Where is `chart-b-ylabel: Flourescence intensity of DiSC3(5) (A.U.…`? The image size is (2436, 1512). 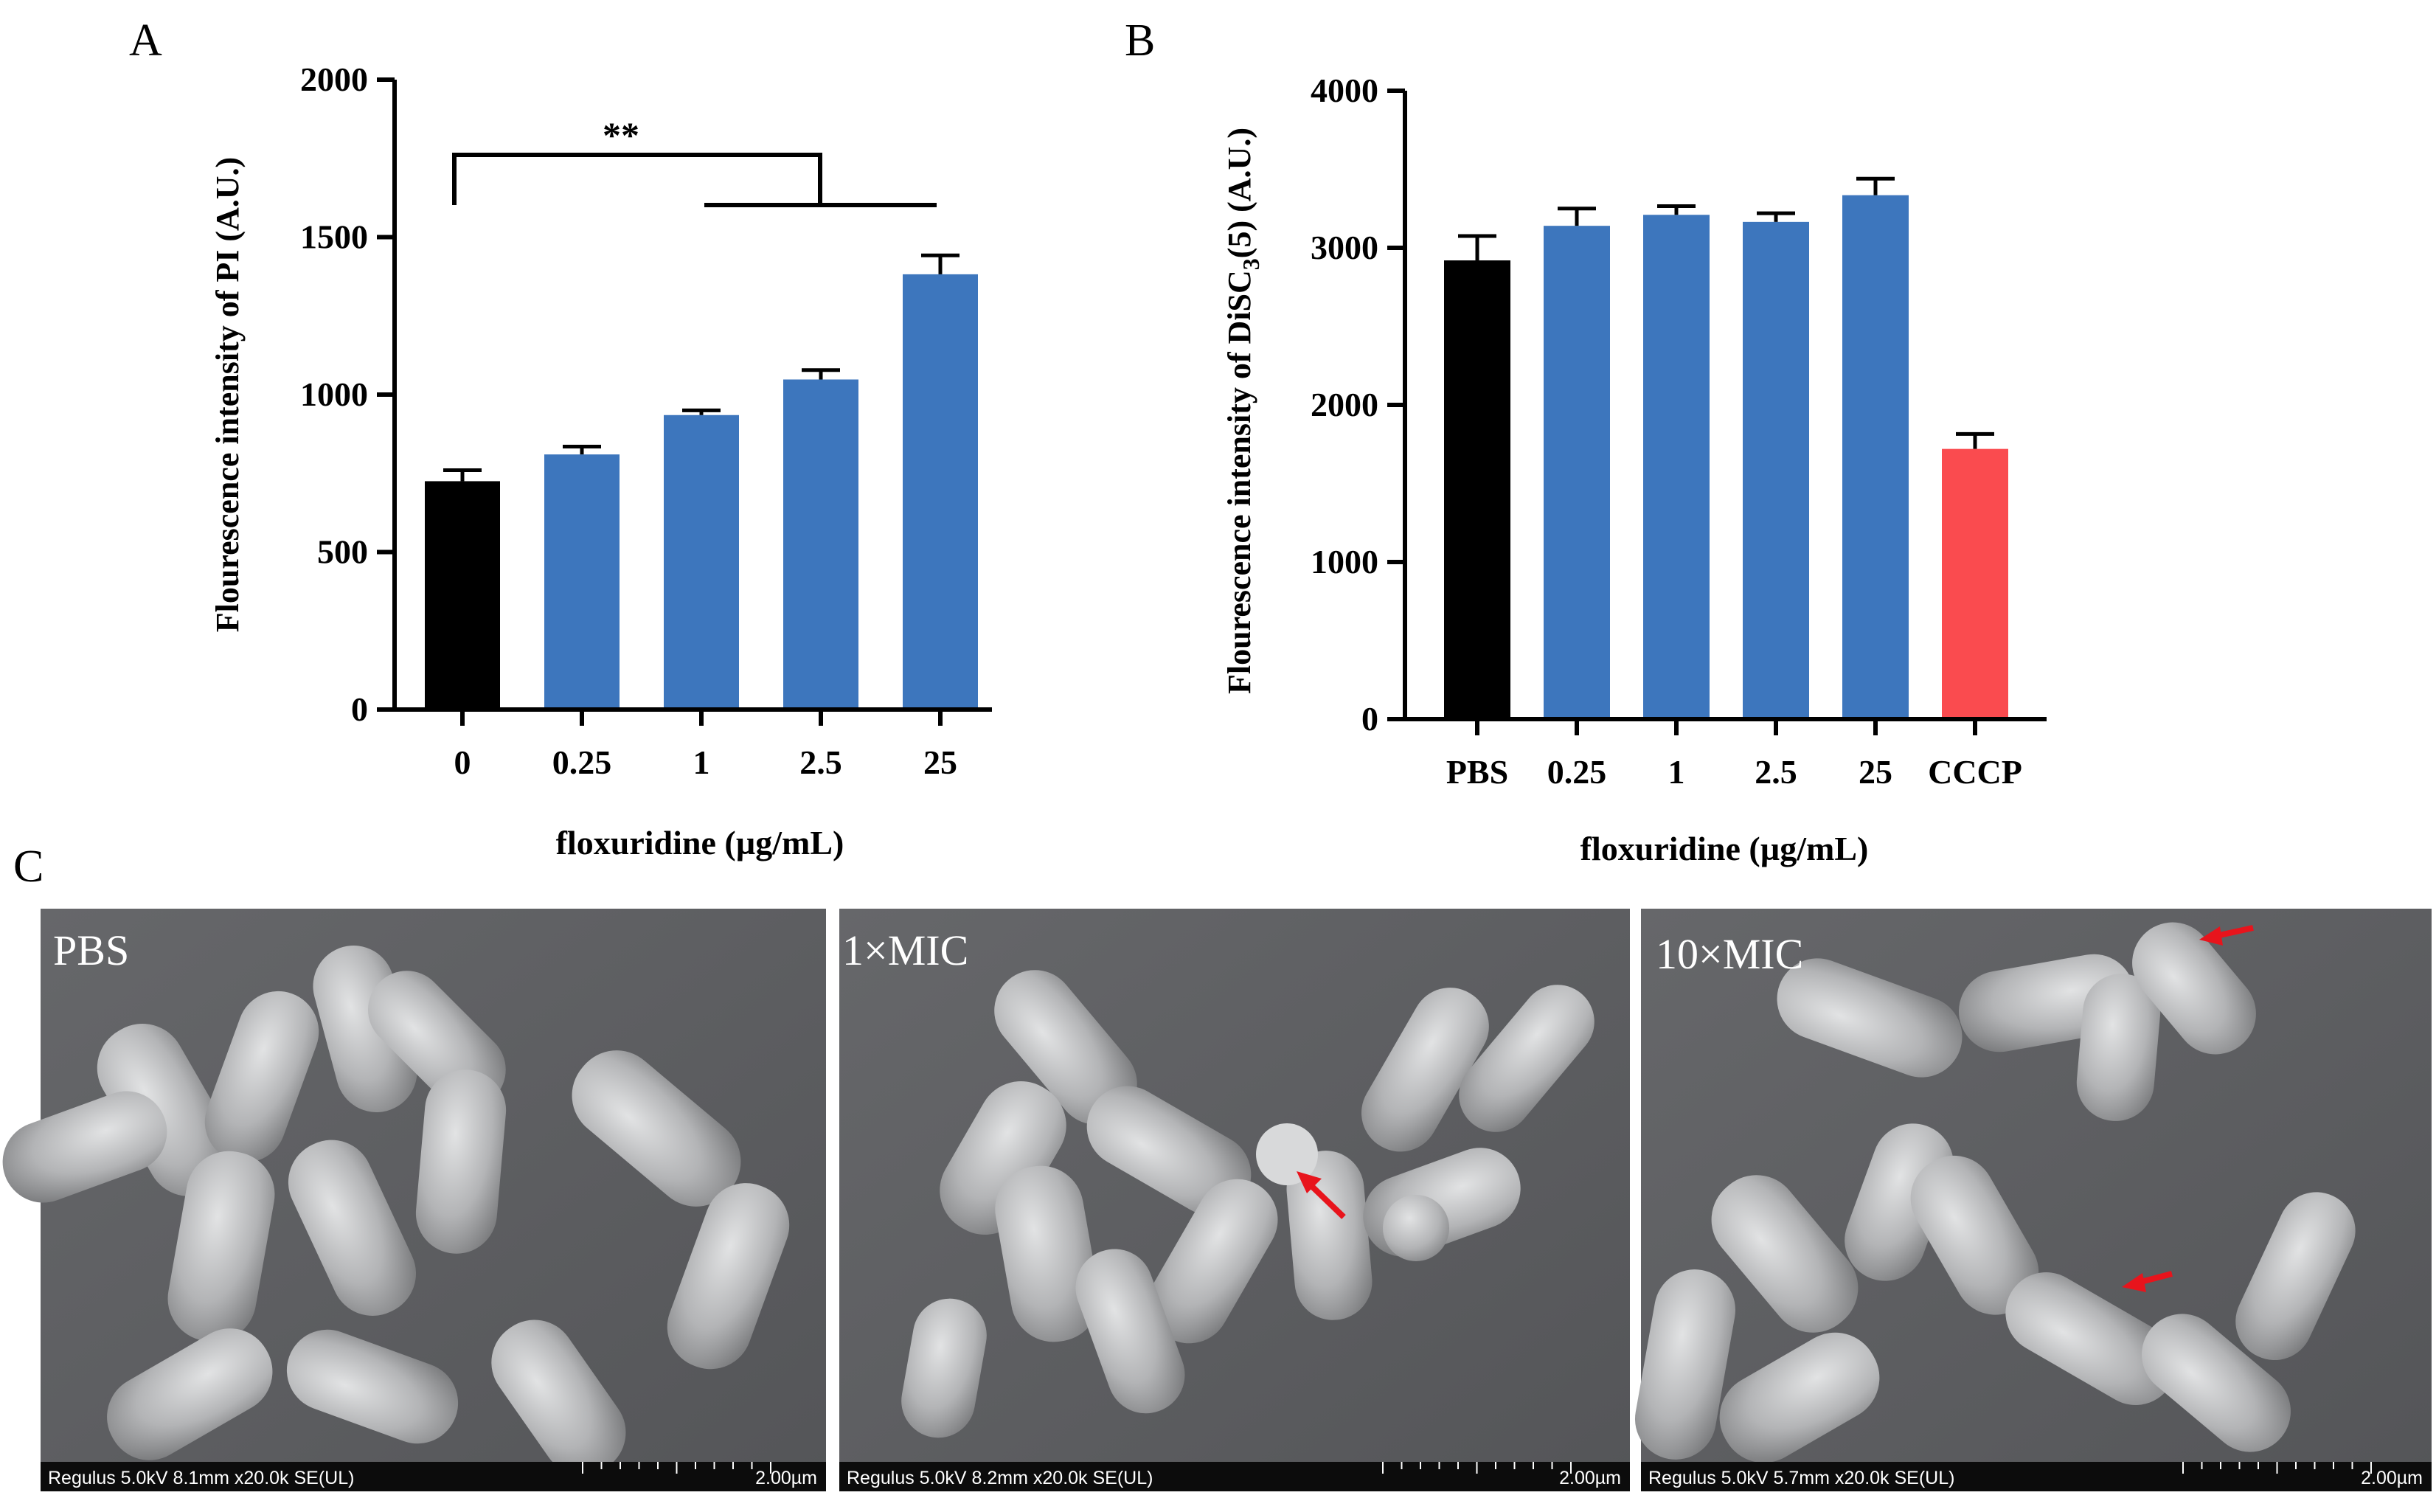
chart-b-ylabel: Flourescence intensity of DiSC3(5) (A.U.… is located at coordinates (1242, 411).